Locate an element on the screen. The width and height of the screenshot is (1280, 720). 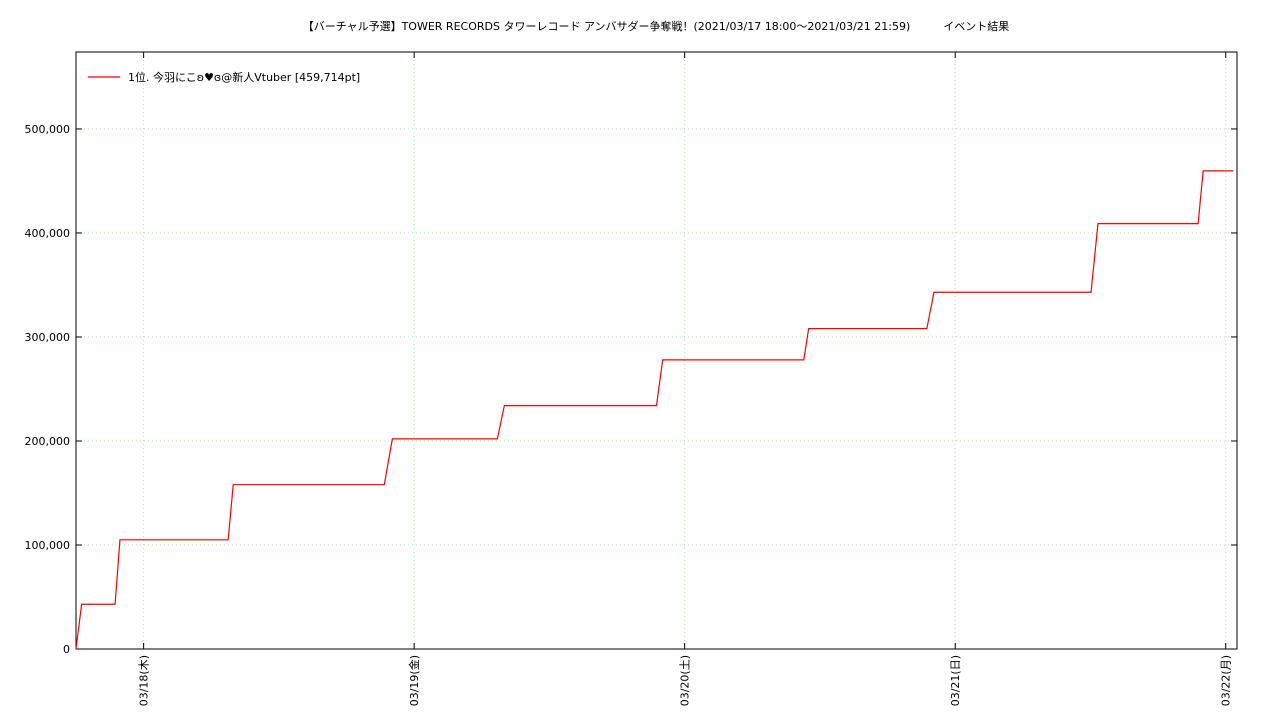
x-tick-label: 03/22(月) is located at coordinates (1226, 680).